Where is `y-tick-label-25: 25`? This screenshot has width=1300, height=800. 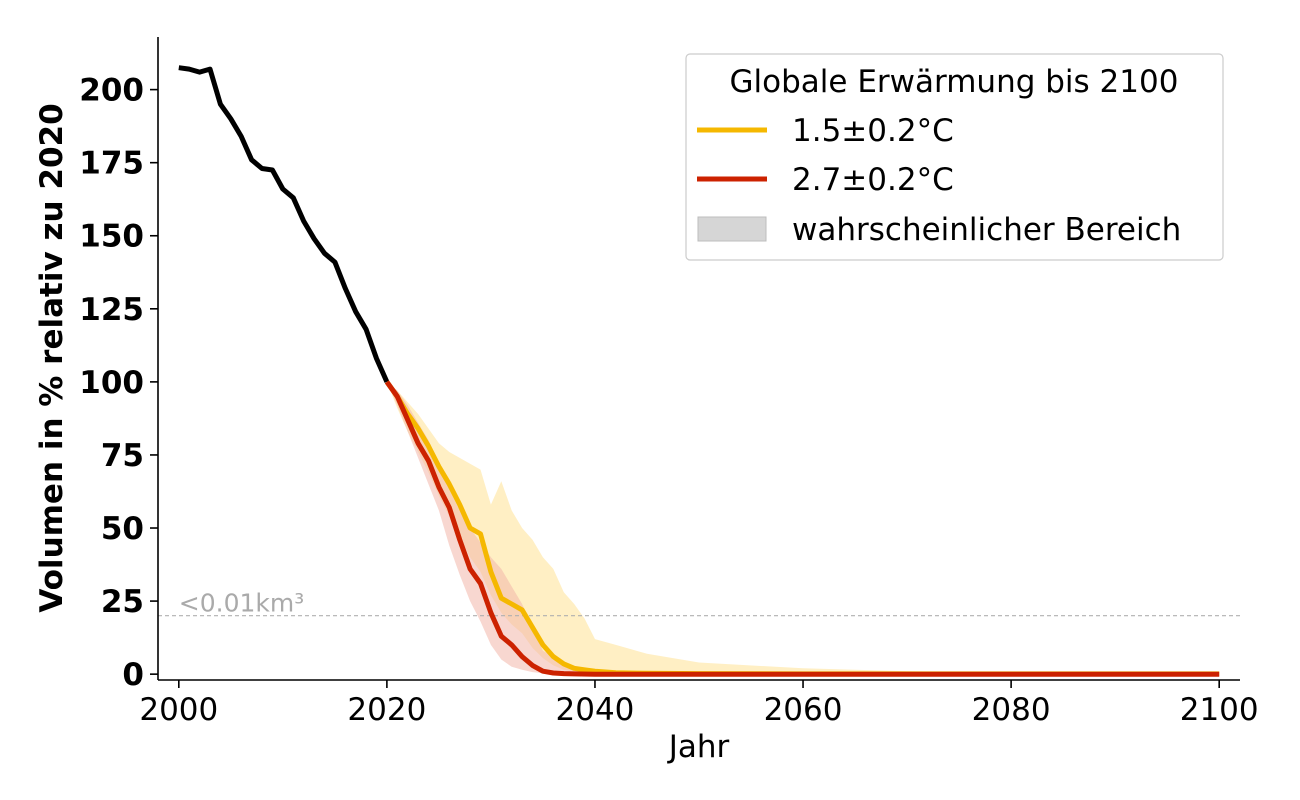 y-tick-label-25: 25 is located at coordinates (122, 602).